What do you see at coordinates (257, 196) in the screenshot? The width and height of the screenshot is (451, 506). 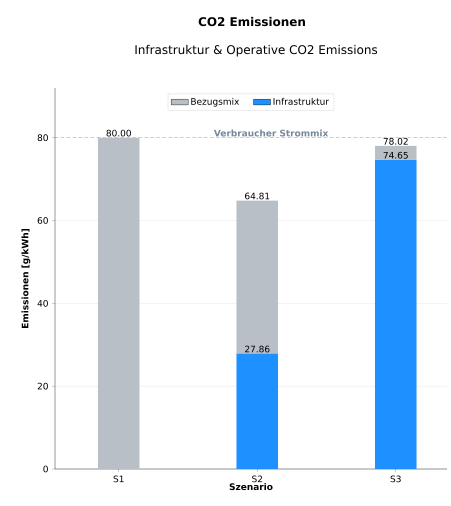 I see `total-label: 64.81` at bounding box center [257, 196].